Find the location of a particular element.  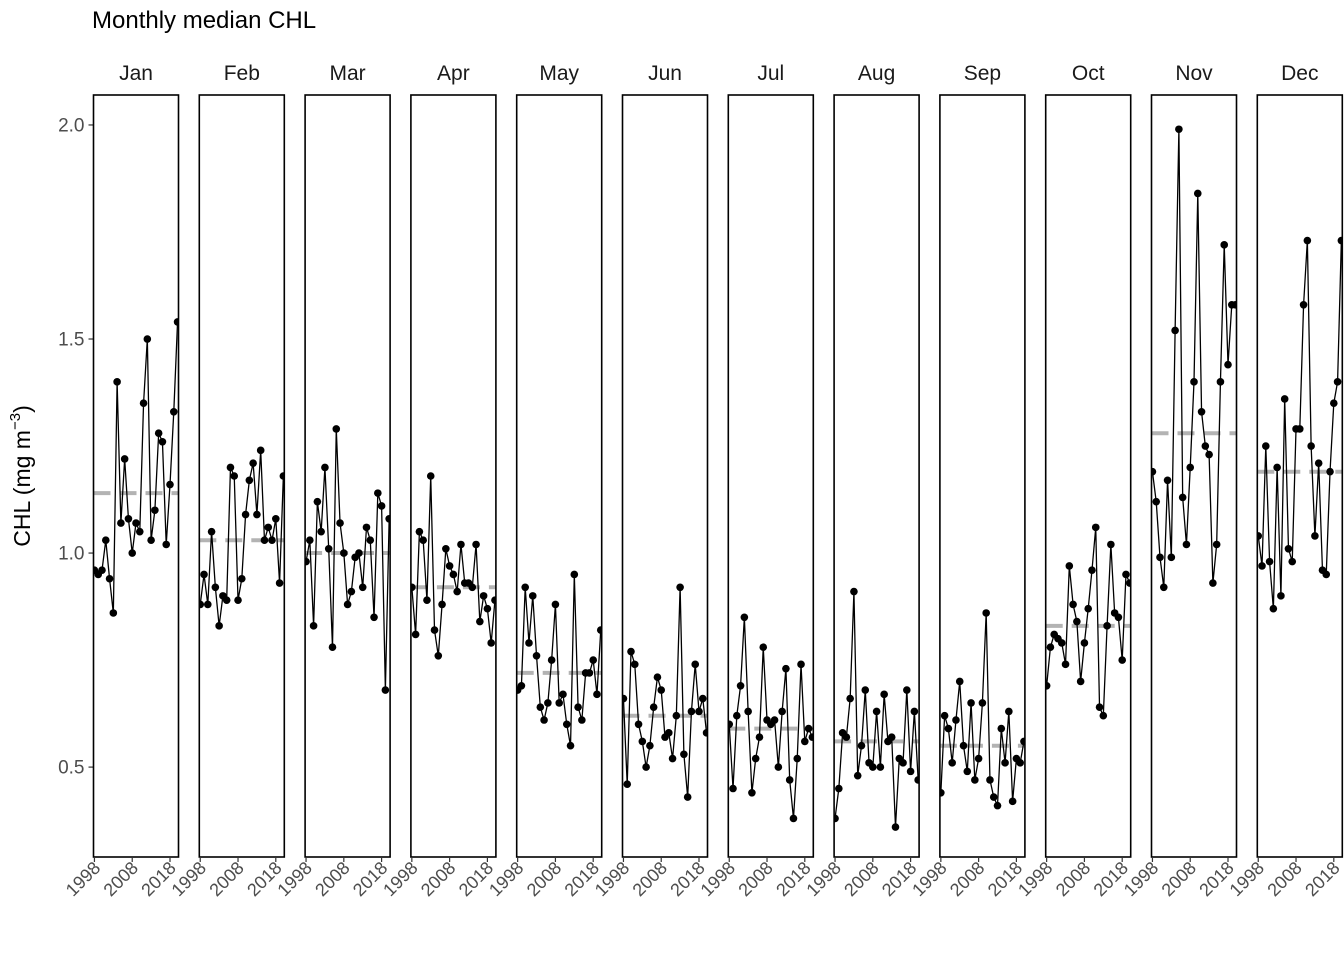

y-axis-label: CHL (mg m−3) is located at coordinates (21, 476).